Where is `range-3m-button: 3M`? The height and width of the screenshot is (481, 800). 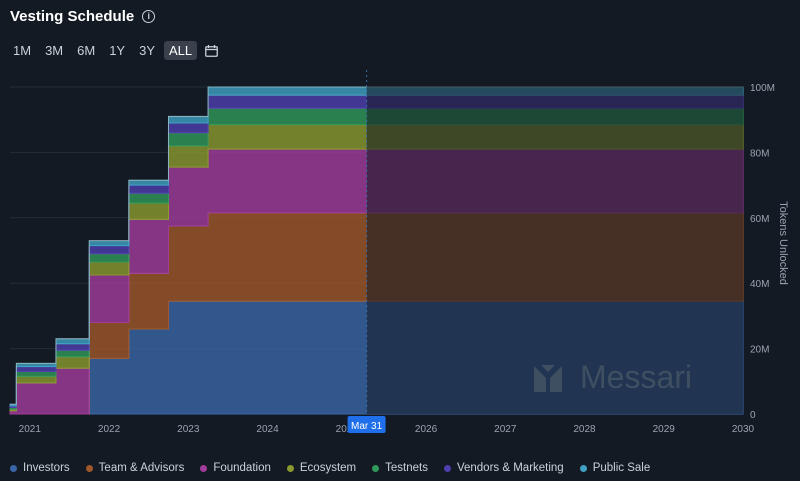 range-3m-button: 3M is located at coordinates (54, 50).